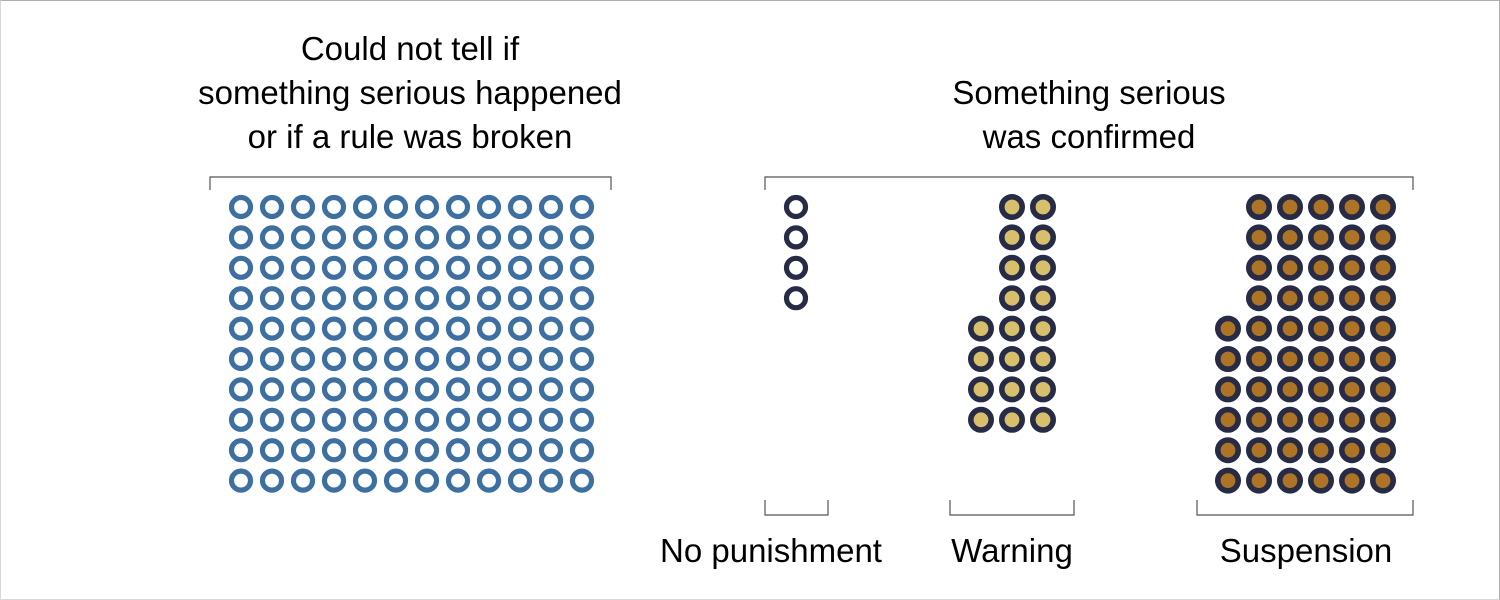 This screenshot has height=600, width=1500. What do you see at coordinates (410, 48) in the screenshot?
I see `group-title-unclear-line-1: Could not tell if` at bounding box center [410, 48].